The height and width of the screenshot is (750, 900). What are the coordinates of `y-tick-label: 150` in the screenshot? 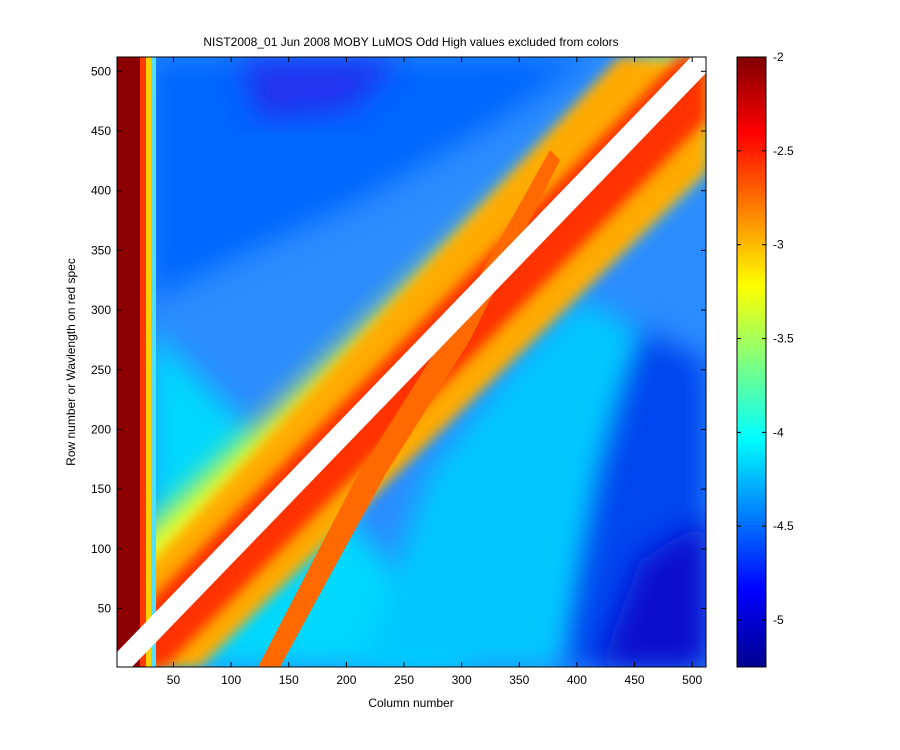 It's located at (101, 489).